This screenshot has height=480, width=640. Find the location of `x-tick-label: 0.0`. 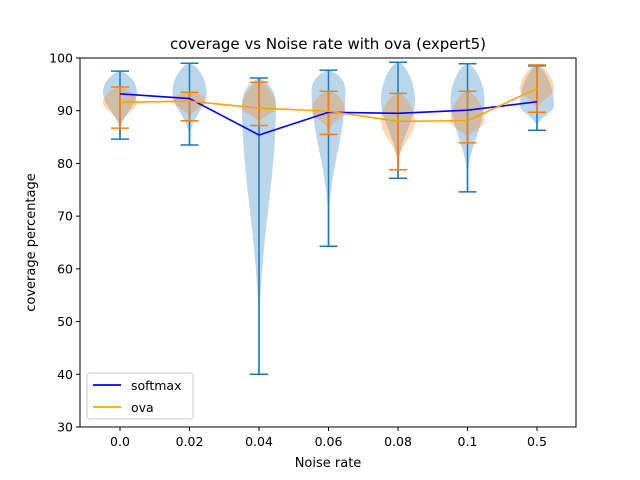

x-tick-label: 0.0 is located at coordinates (120, 441).